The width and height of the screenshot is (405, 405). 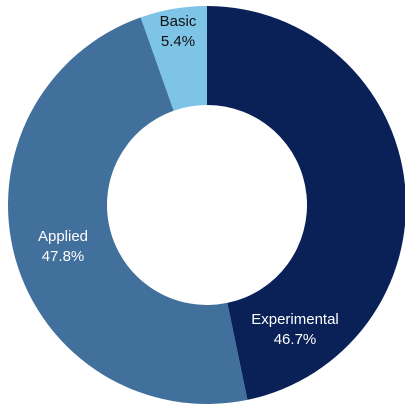 What do you see at coordinates (173, 58) in the screenshot?
I see `donut-slice` at bounding box center [173, 58].